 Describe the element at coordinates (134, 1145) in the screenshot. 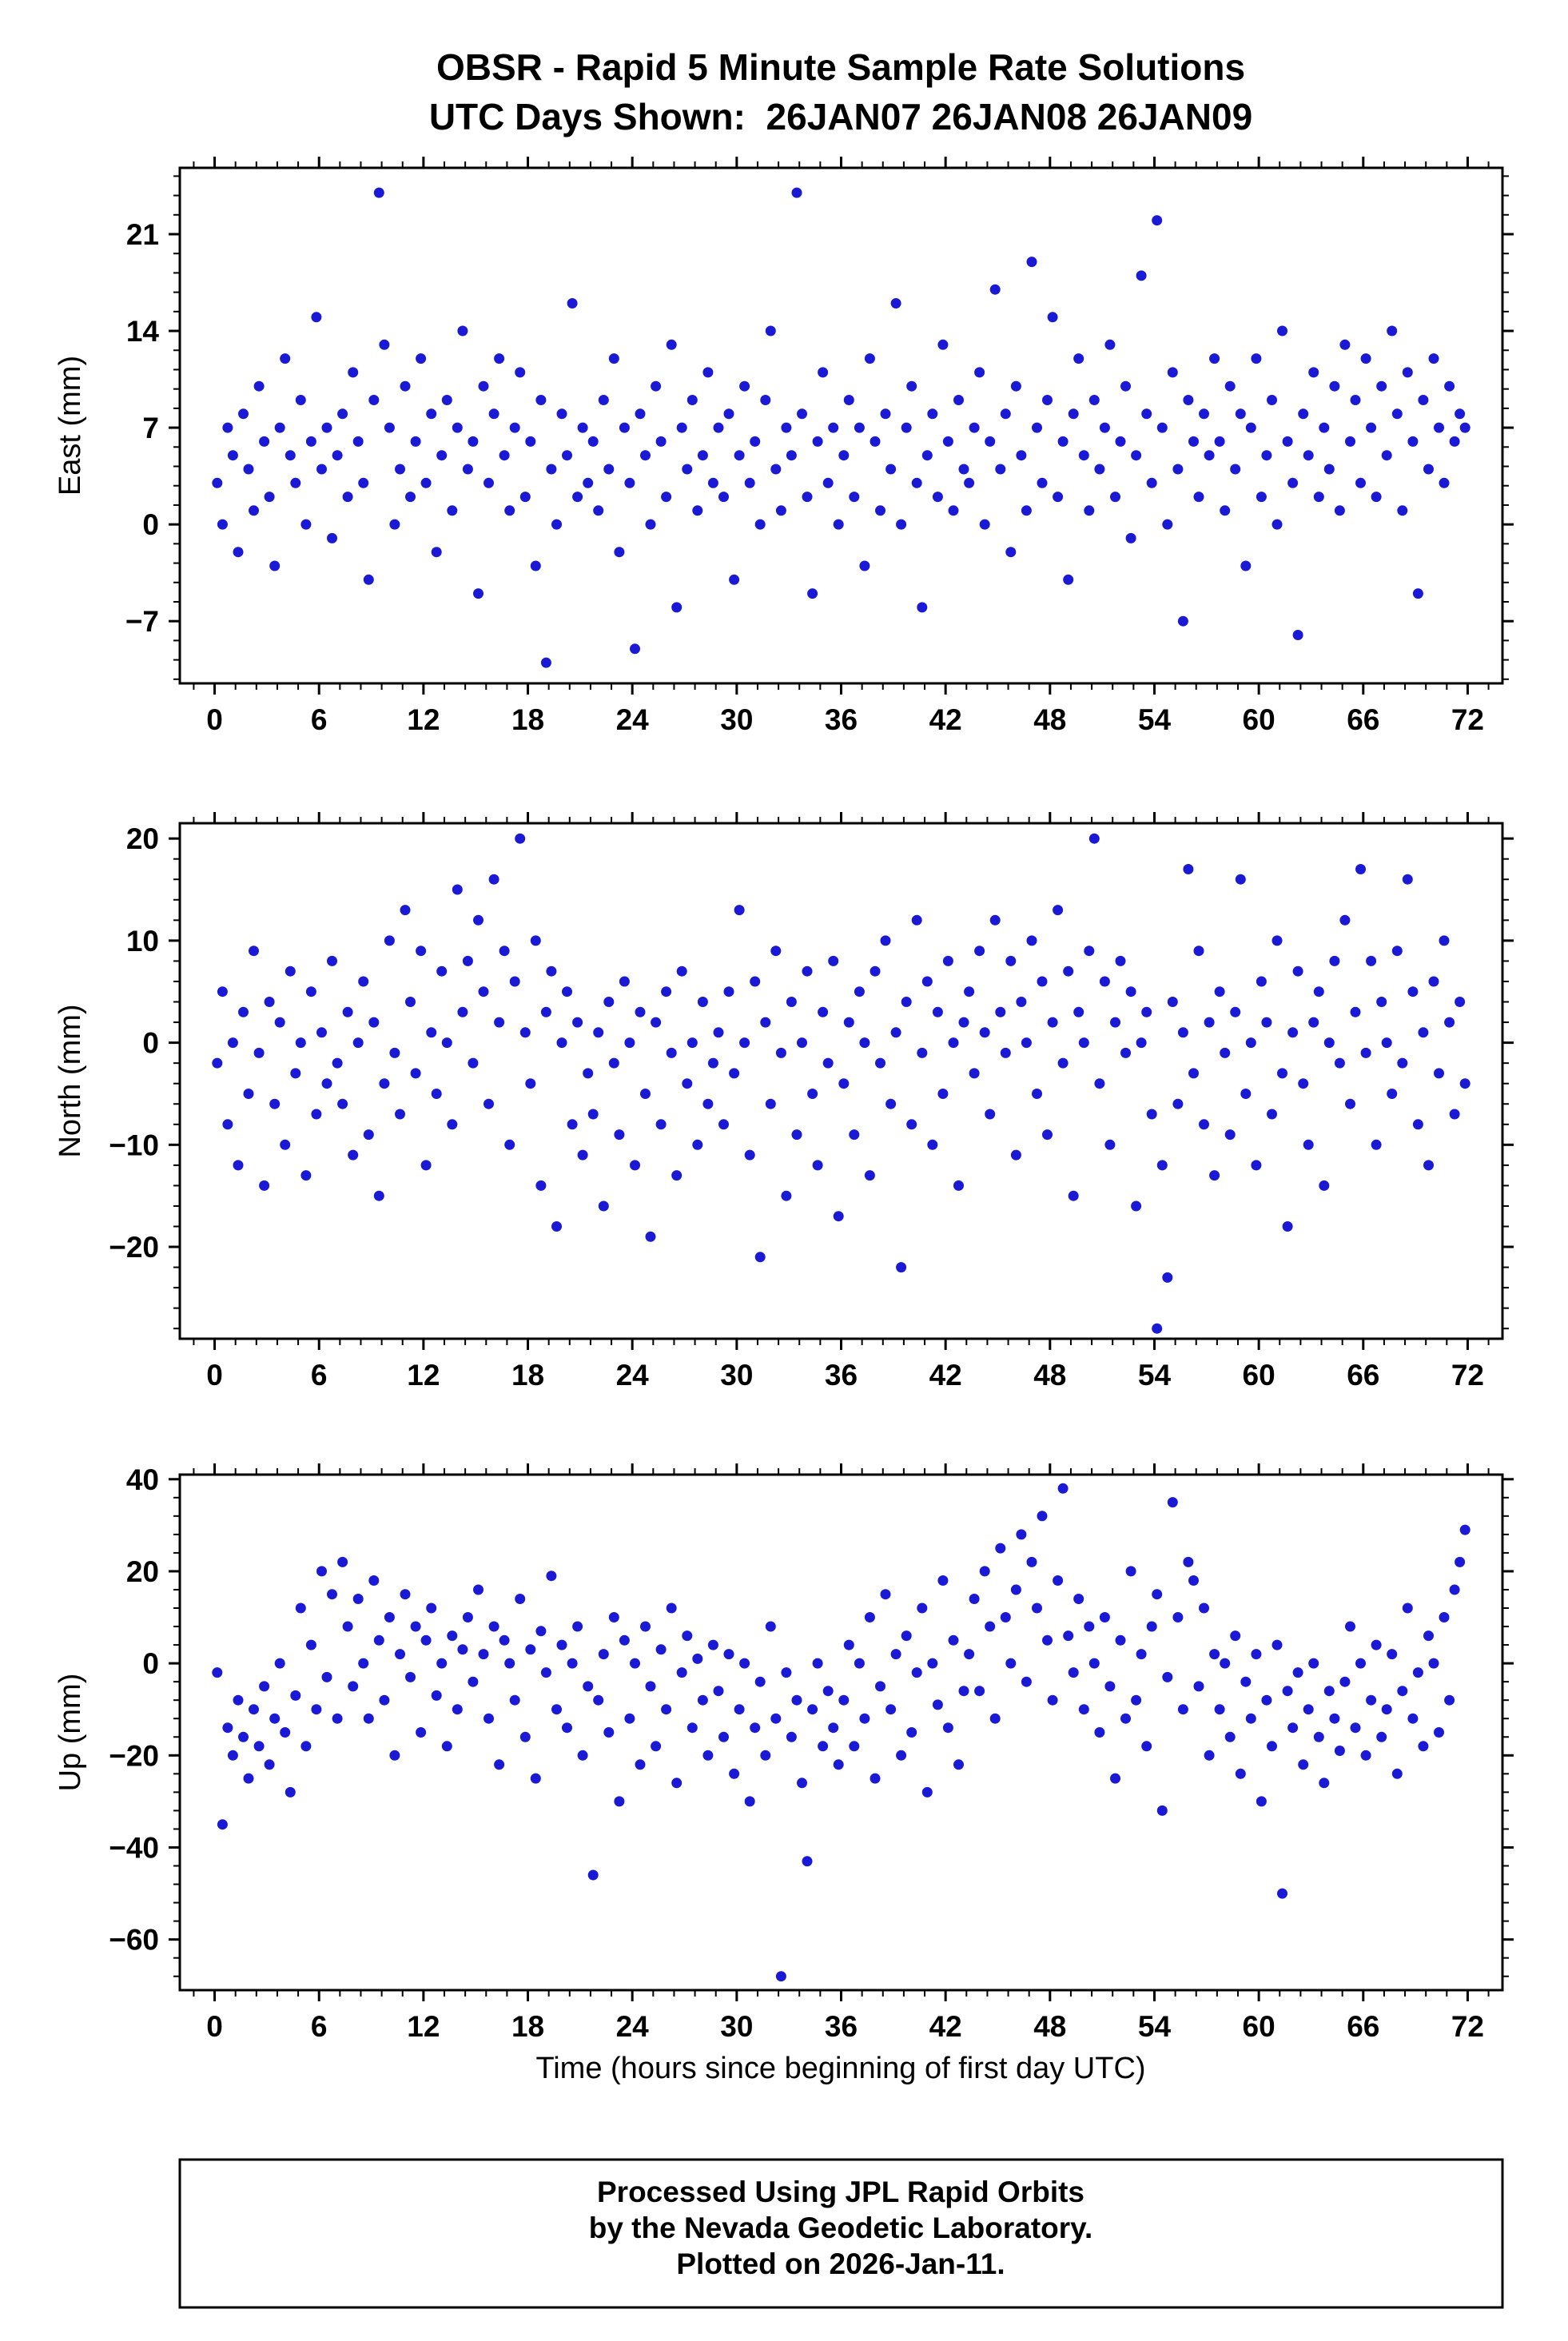

I see `y-tick-label: −10` at that location.